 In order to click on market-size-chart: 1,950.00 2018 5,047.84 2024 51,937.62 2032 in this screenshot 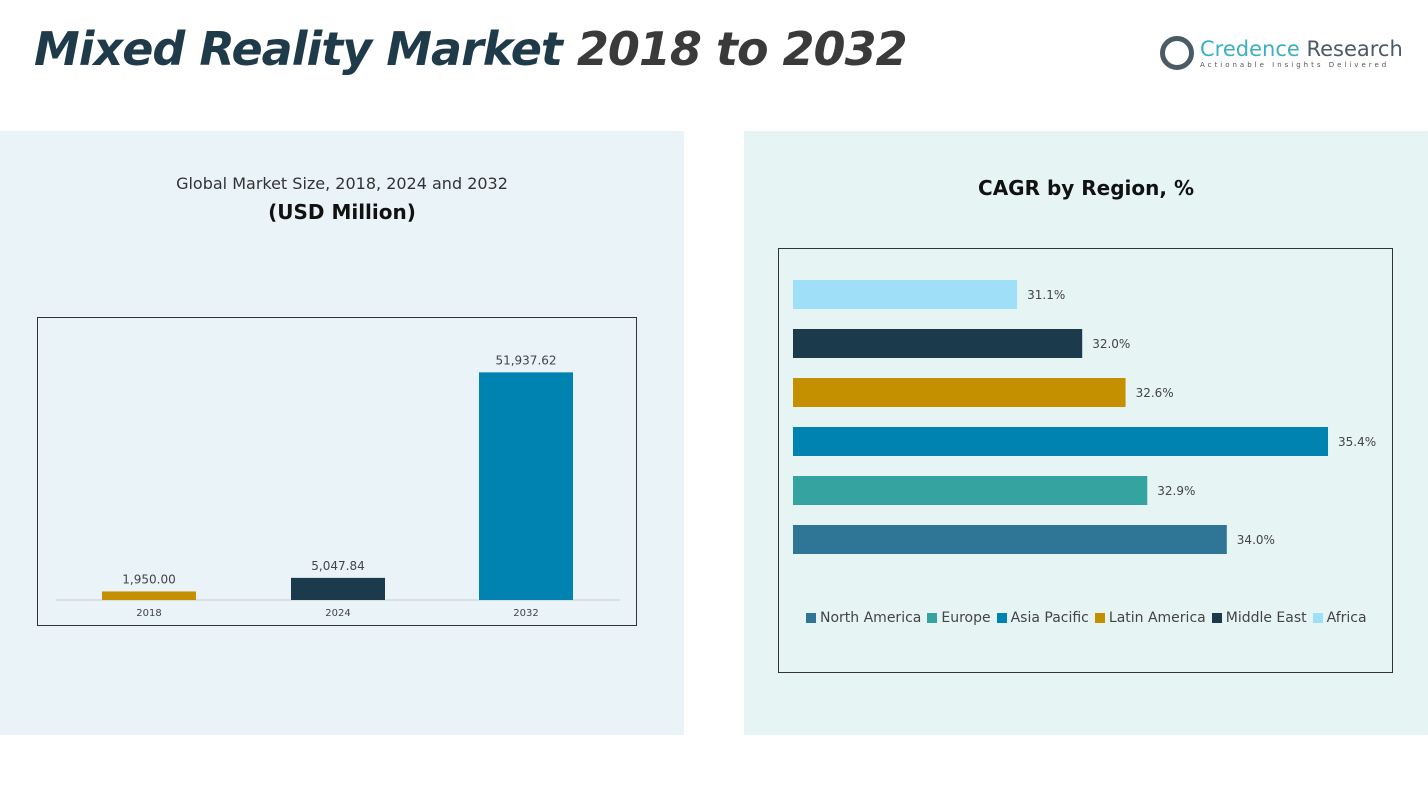, I will do `click(338, 486)`.